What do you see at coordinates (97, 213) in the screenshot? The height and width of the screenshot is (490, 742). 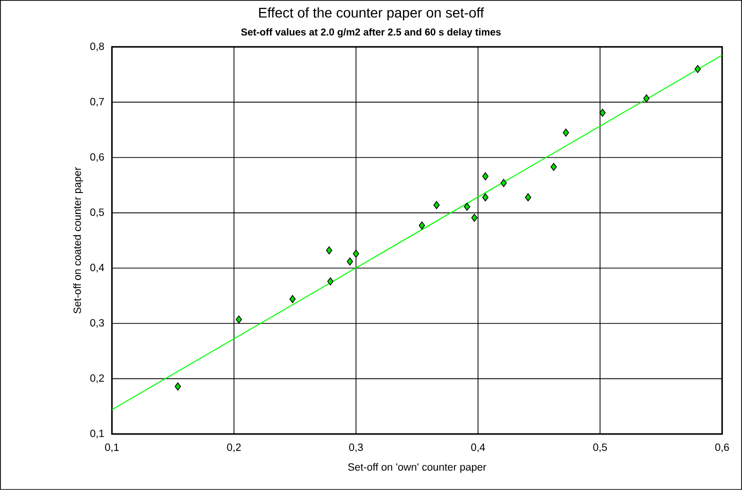 I see `y-tick-label: 0,5` at bounding box center [97, 213].